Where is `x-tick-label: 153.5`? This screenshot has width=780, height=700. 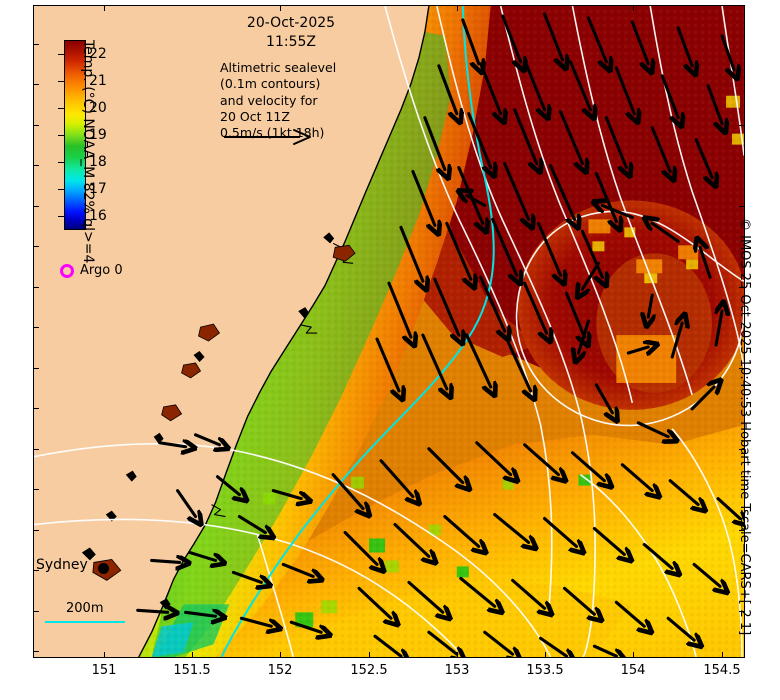
x-tick-label: 153.5 is located at coordinates (545, 670).